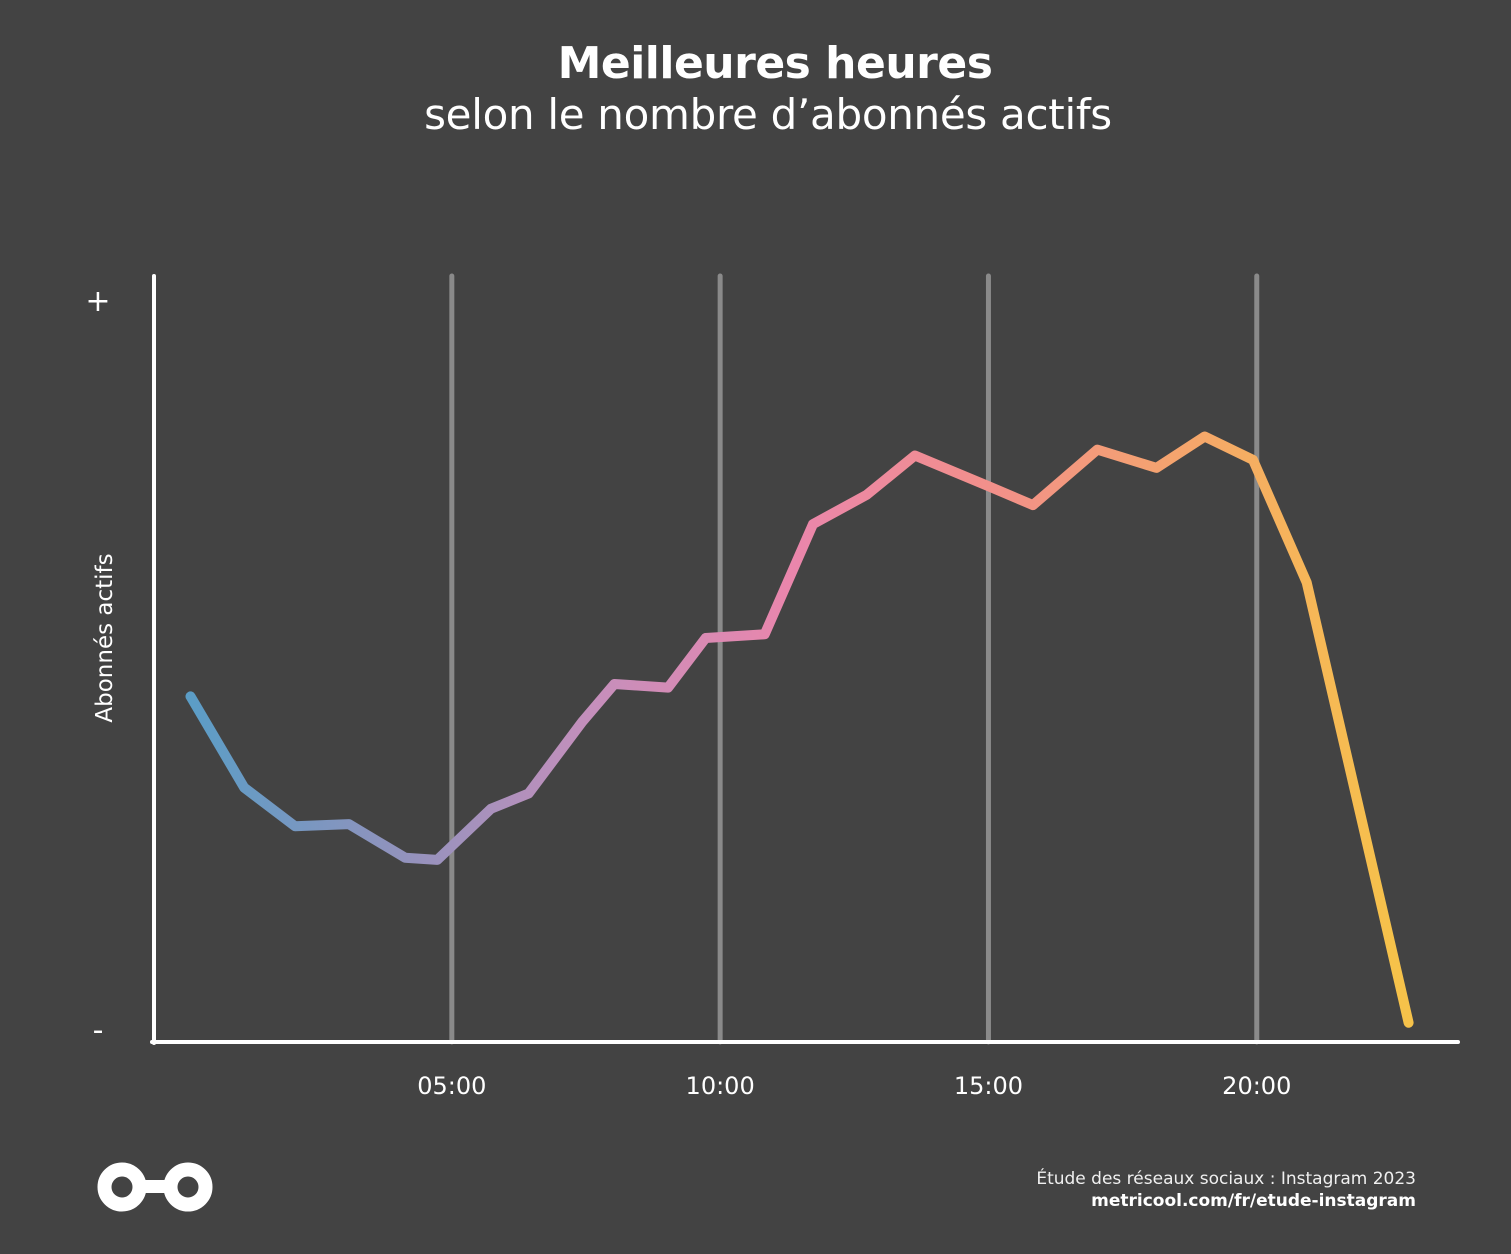 The width and height of the screenshot is (1511, 1254). What do you see at coordinates (155, 1187) in the screenshot?
I see `metricool-logo-icon` at bounding box center [155, 1187].